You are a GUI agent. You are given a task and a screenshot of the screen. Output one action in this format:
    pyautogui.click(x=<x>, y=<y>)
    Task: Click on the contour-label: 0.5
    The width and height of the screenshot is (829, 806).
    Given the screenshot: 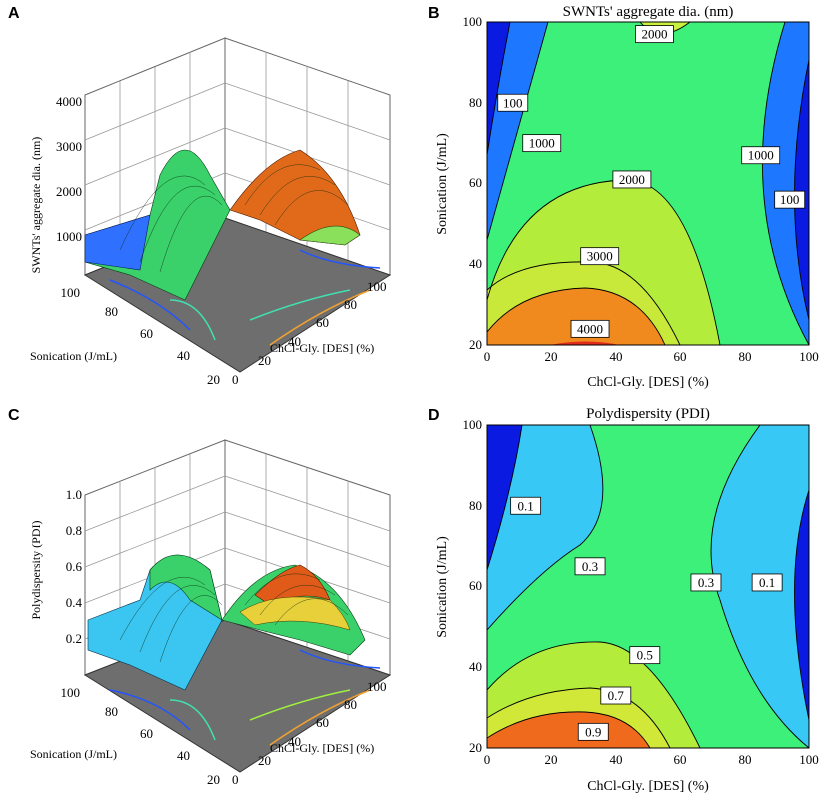 What is the action you would take?
    pyautogui.click(x=645, y=655)
    